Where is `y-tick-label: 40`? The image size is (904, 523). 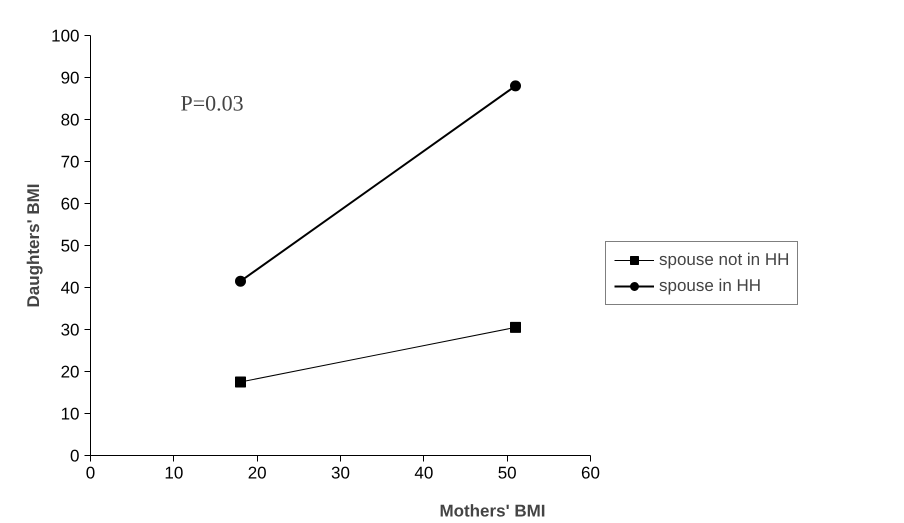 y-tick-label: 40 is located at coordinates (70, 288).